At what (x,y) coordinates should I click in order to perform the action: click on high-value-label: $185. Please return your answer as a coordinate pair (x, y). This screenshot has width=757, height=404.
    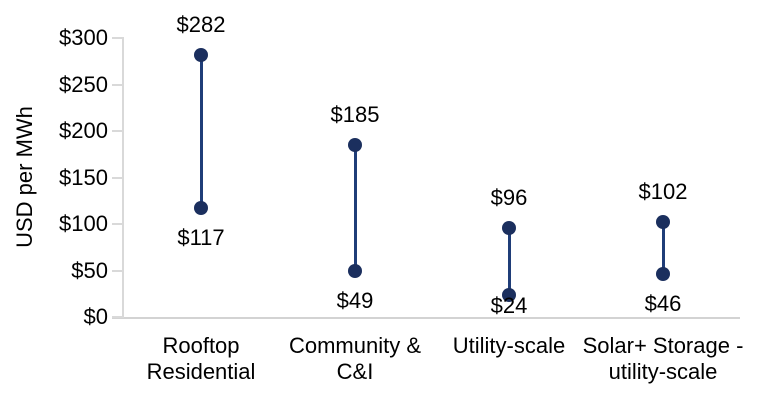
    Looking at the image, I should click on (355, 114).